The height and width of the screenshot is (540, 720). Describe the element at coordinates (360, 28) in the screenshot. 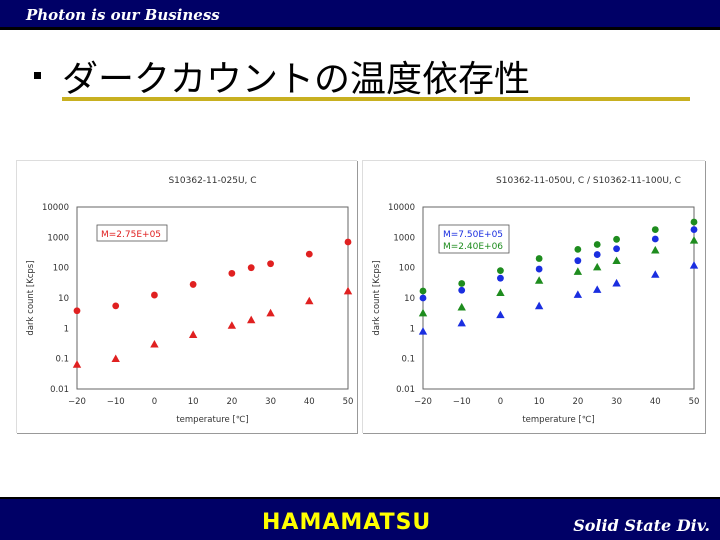

I see `header-divider` at that location.